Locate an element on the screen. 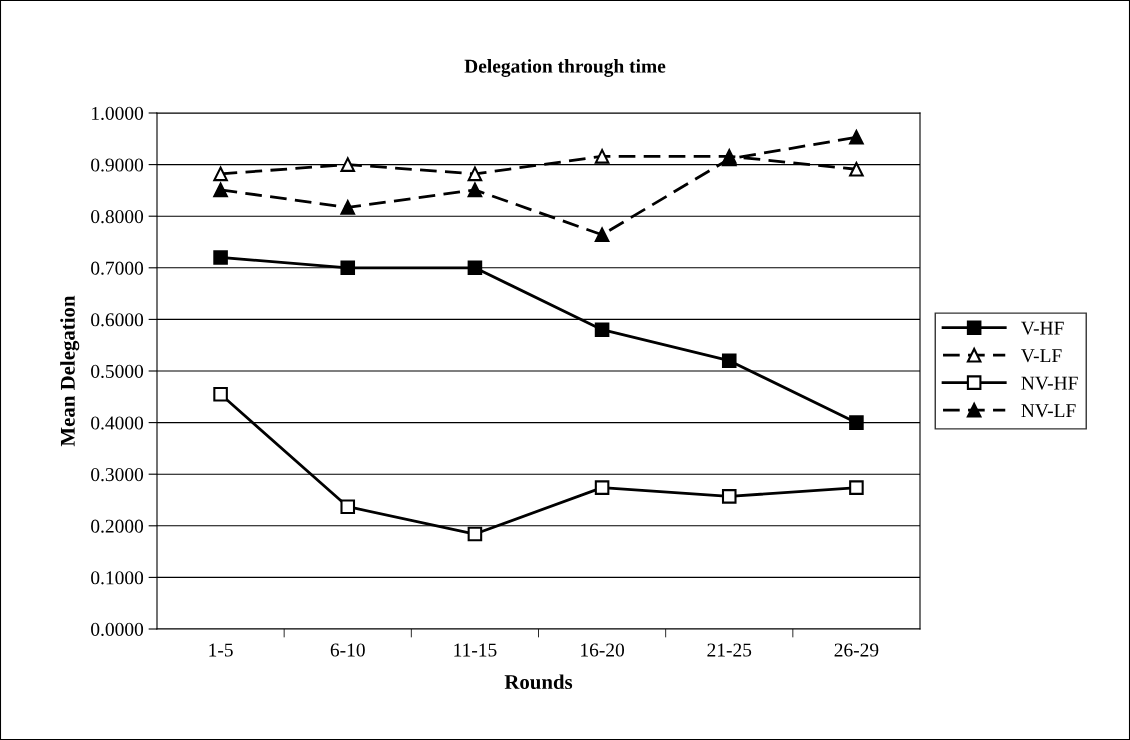 The width and height of the screenshot is (1130, 740). y-tick-label: 0.6000 is located at coordinates (117, 320).